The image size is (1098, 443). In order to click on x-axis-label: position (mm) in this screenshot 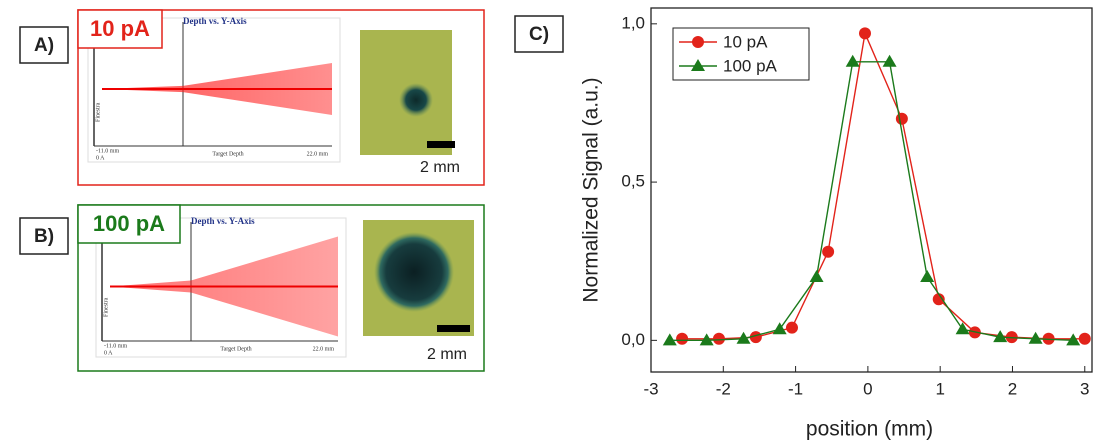, I will do `click(869, 429)`.